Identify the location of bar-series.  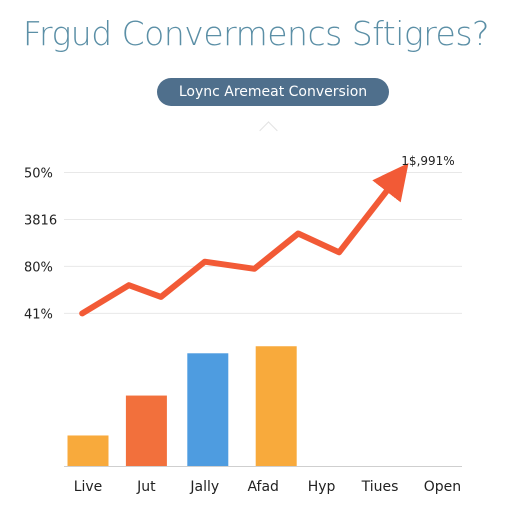
(182, 406).